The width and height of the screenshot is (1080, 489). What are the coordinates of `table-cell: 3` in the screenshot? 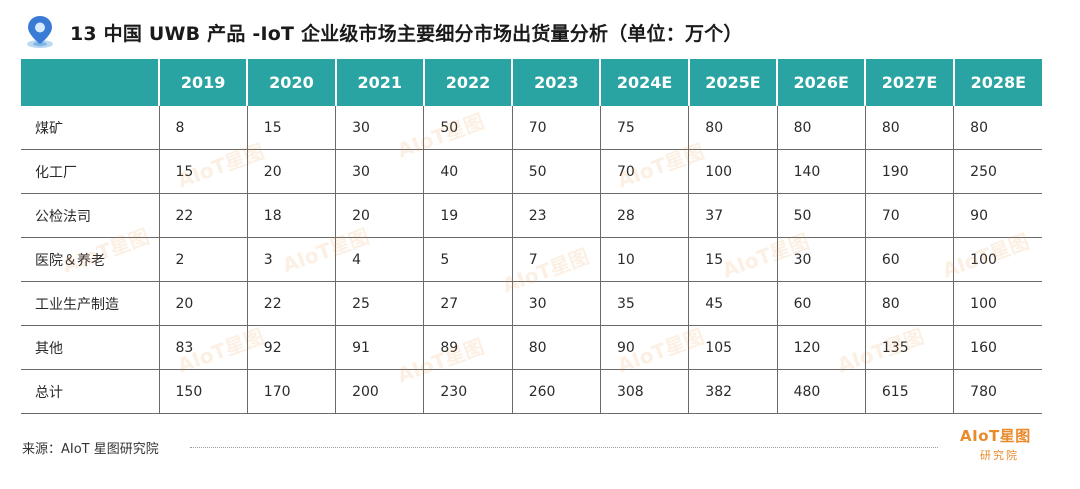 It's located at (291, 259).